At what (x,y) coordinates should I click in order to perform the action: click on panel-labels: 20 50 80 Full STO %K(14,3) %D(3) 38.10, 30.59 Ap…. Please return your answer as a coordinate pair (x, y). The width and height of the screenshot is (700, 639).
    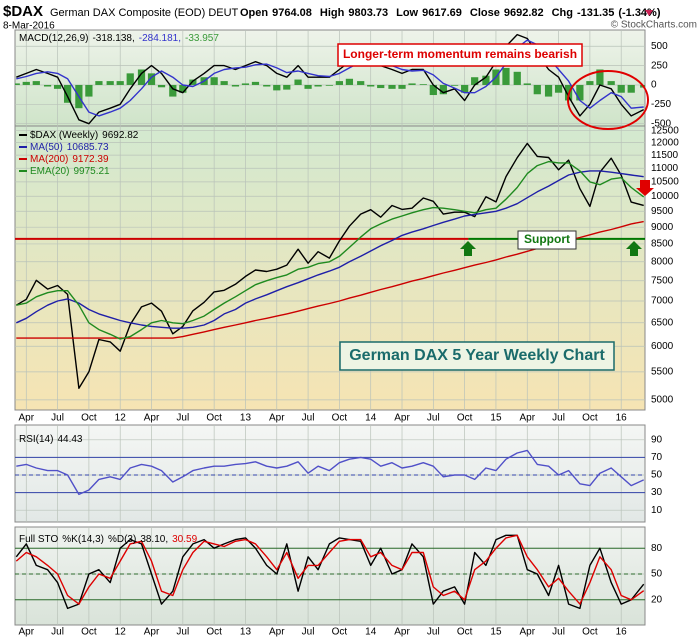
    Looking at the image, I should click on (340, 586).